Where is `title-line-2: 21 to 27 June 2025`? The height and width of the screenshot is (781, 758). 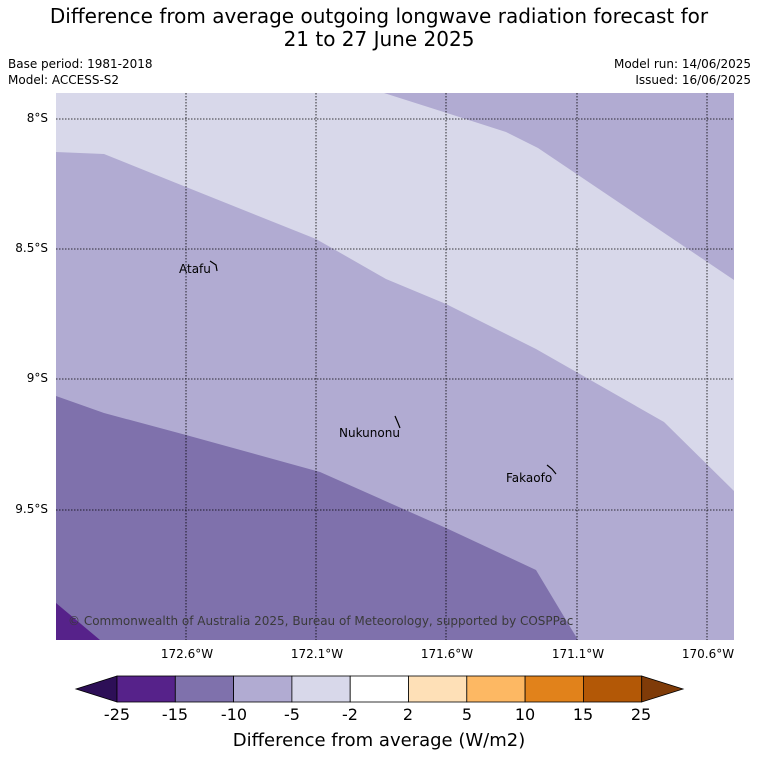 title-line-2: 21 to 27 June 2025 is located at coordinates (379, 39).